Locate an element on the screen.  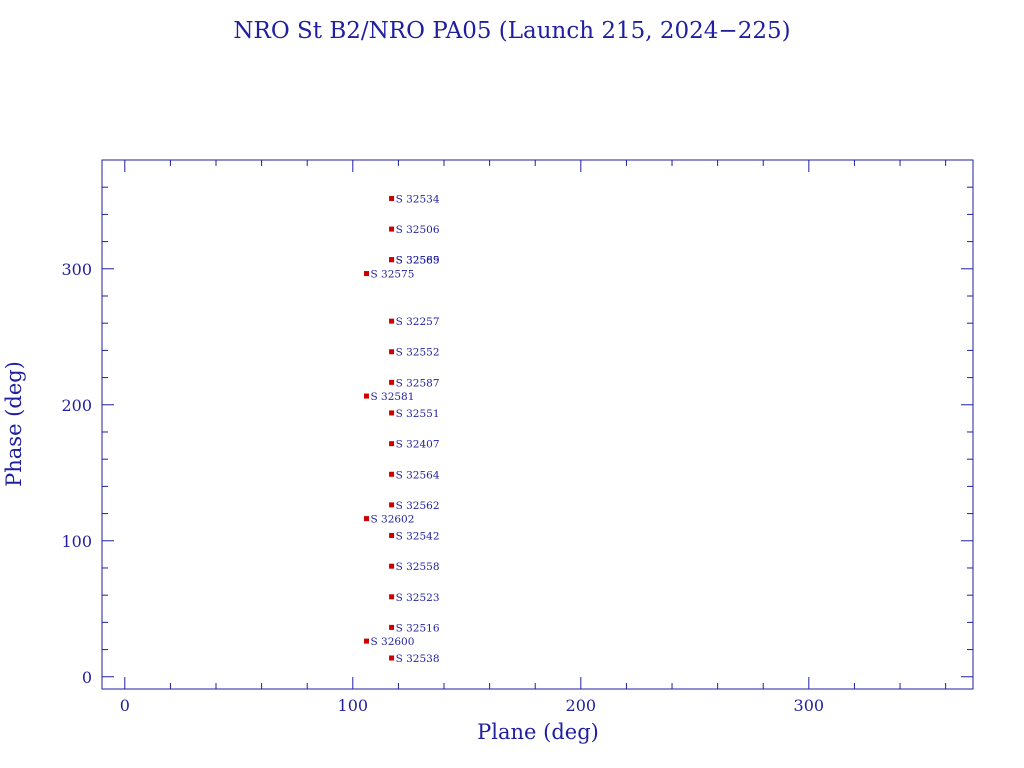
data-point-label: S 32551 is located at coordinates (418, 414).